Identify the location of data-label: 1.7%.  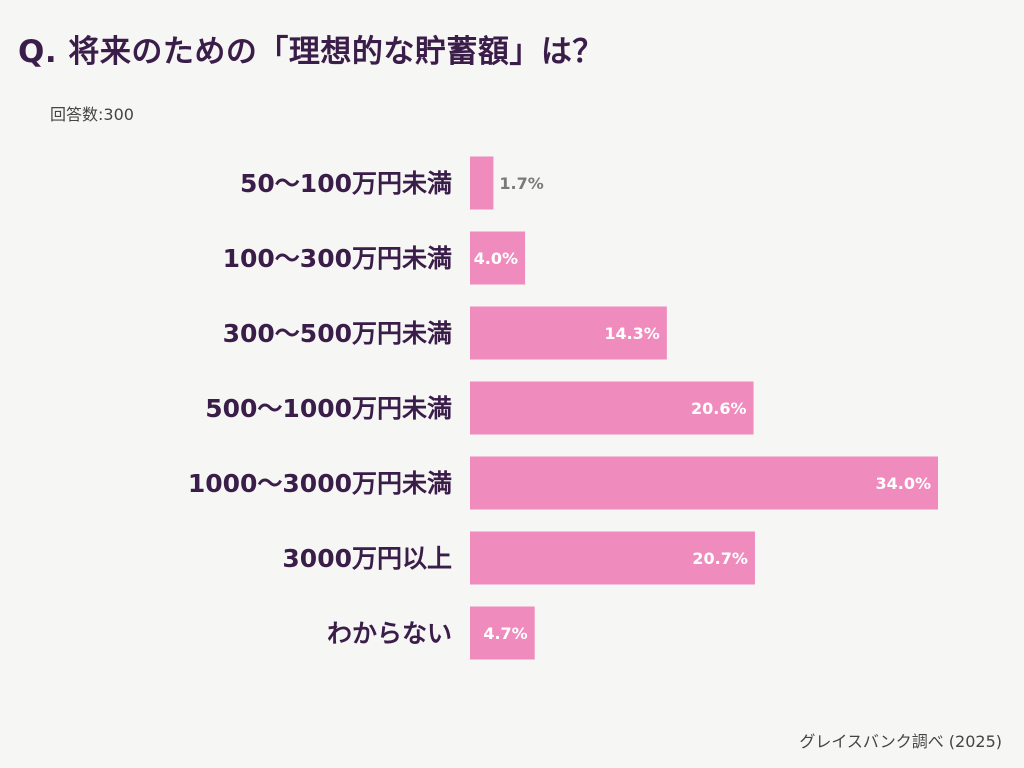
(521, 183).